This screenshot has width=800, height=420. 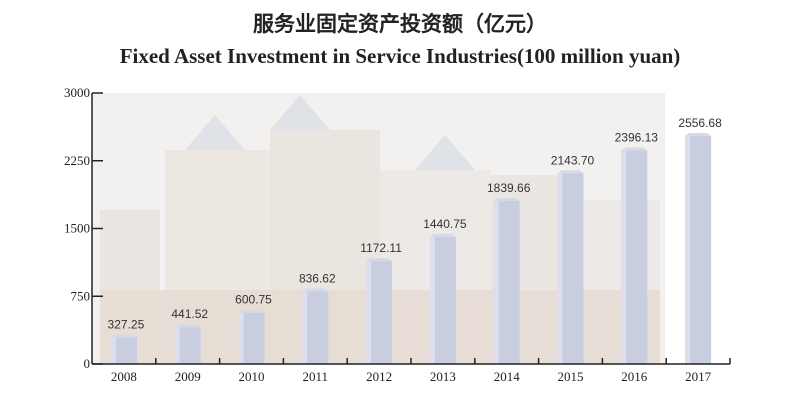 What do you see at coordinates (570, 172) in the screenshot?
I see `bar-top-2015` at bounding box center [570, 172].